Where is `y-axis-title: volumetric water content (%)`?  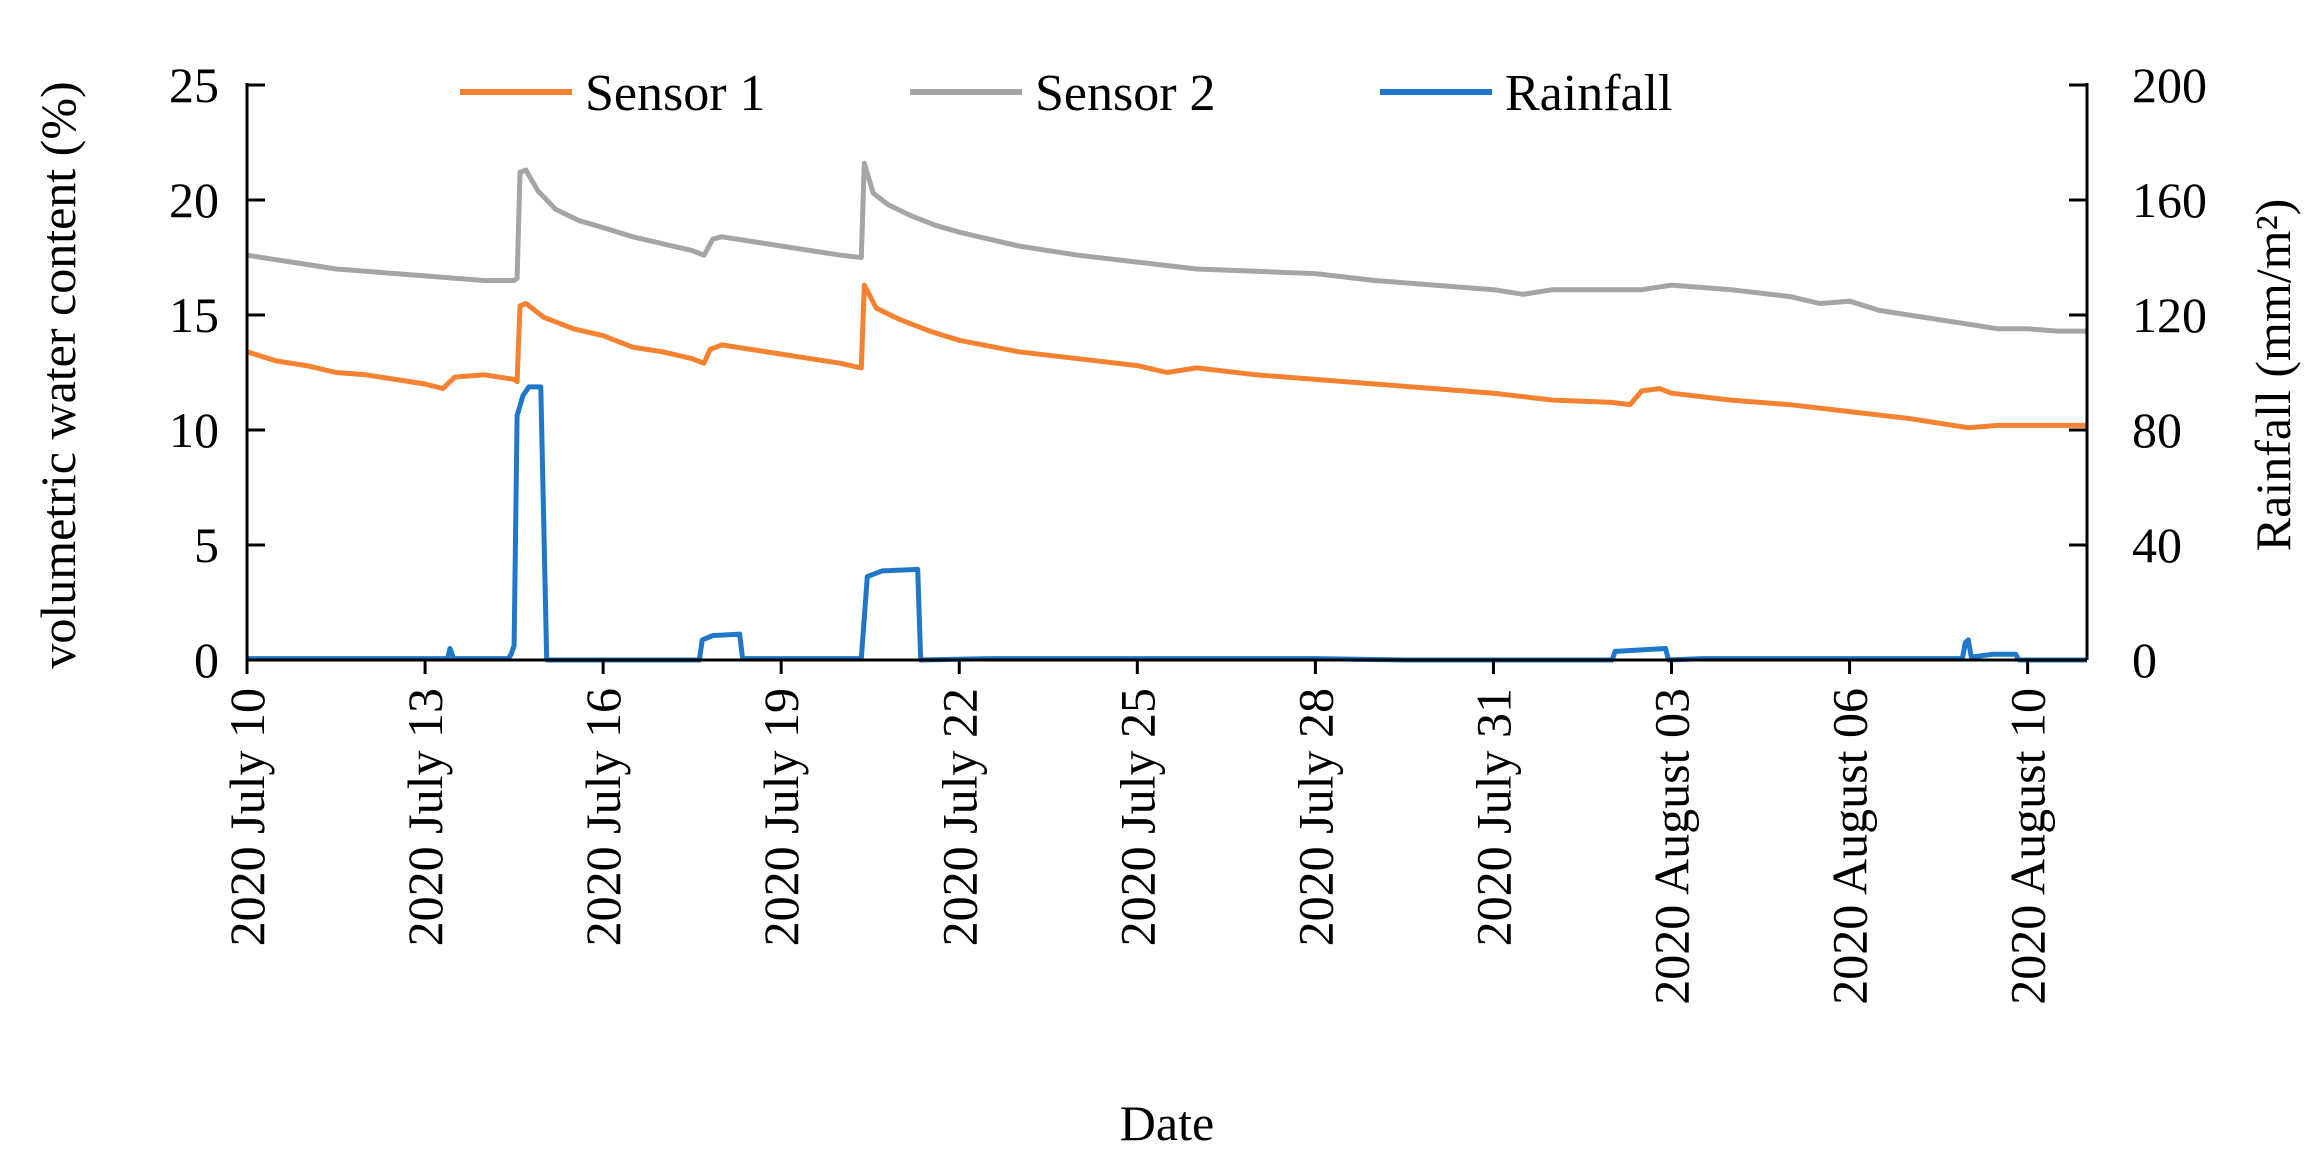
y-axis-title: volumetric water content (%) is located at coordinates (58, 374).